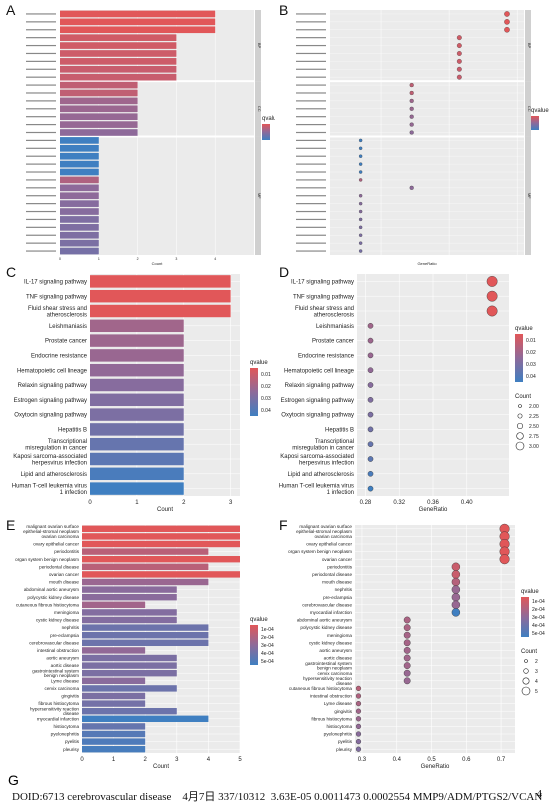 Image resolution: width=550 pixels, height=804 pixels. I want to click on x-tick-label: 2, so click(184, 503).